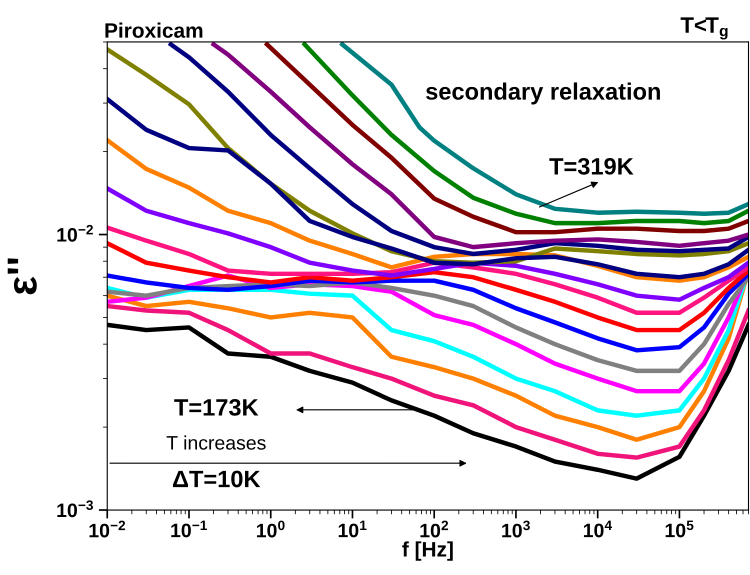  Describe the element at coordinates (216, 442) in the screenshot. I see `annotation: T increases` at that location.